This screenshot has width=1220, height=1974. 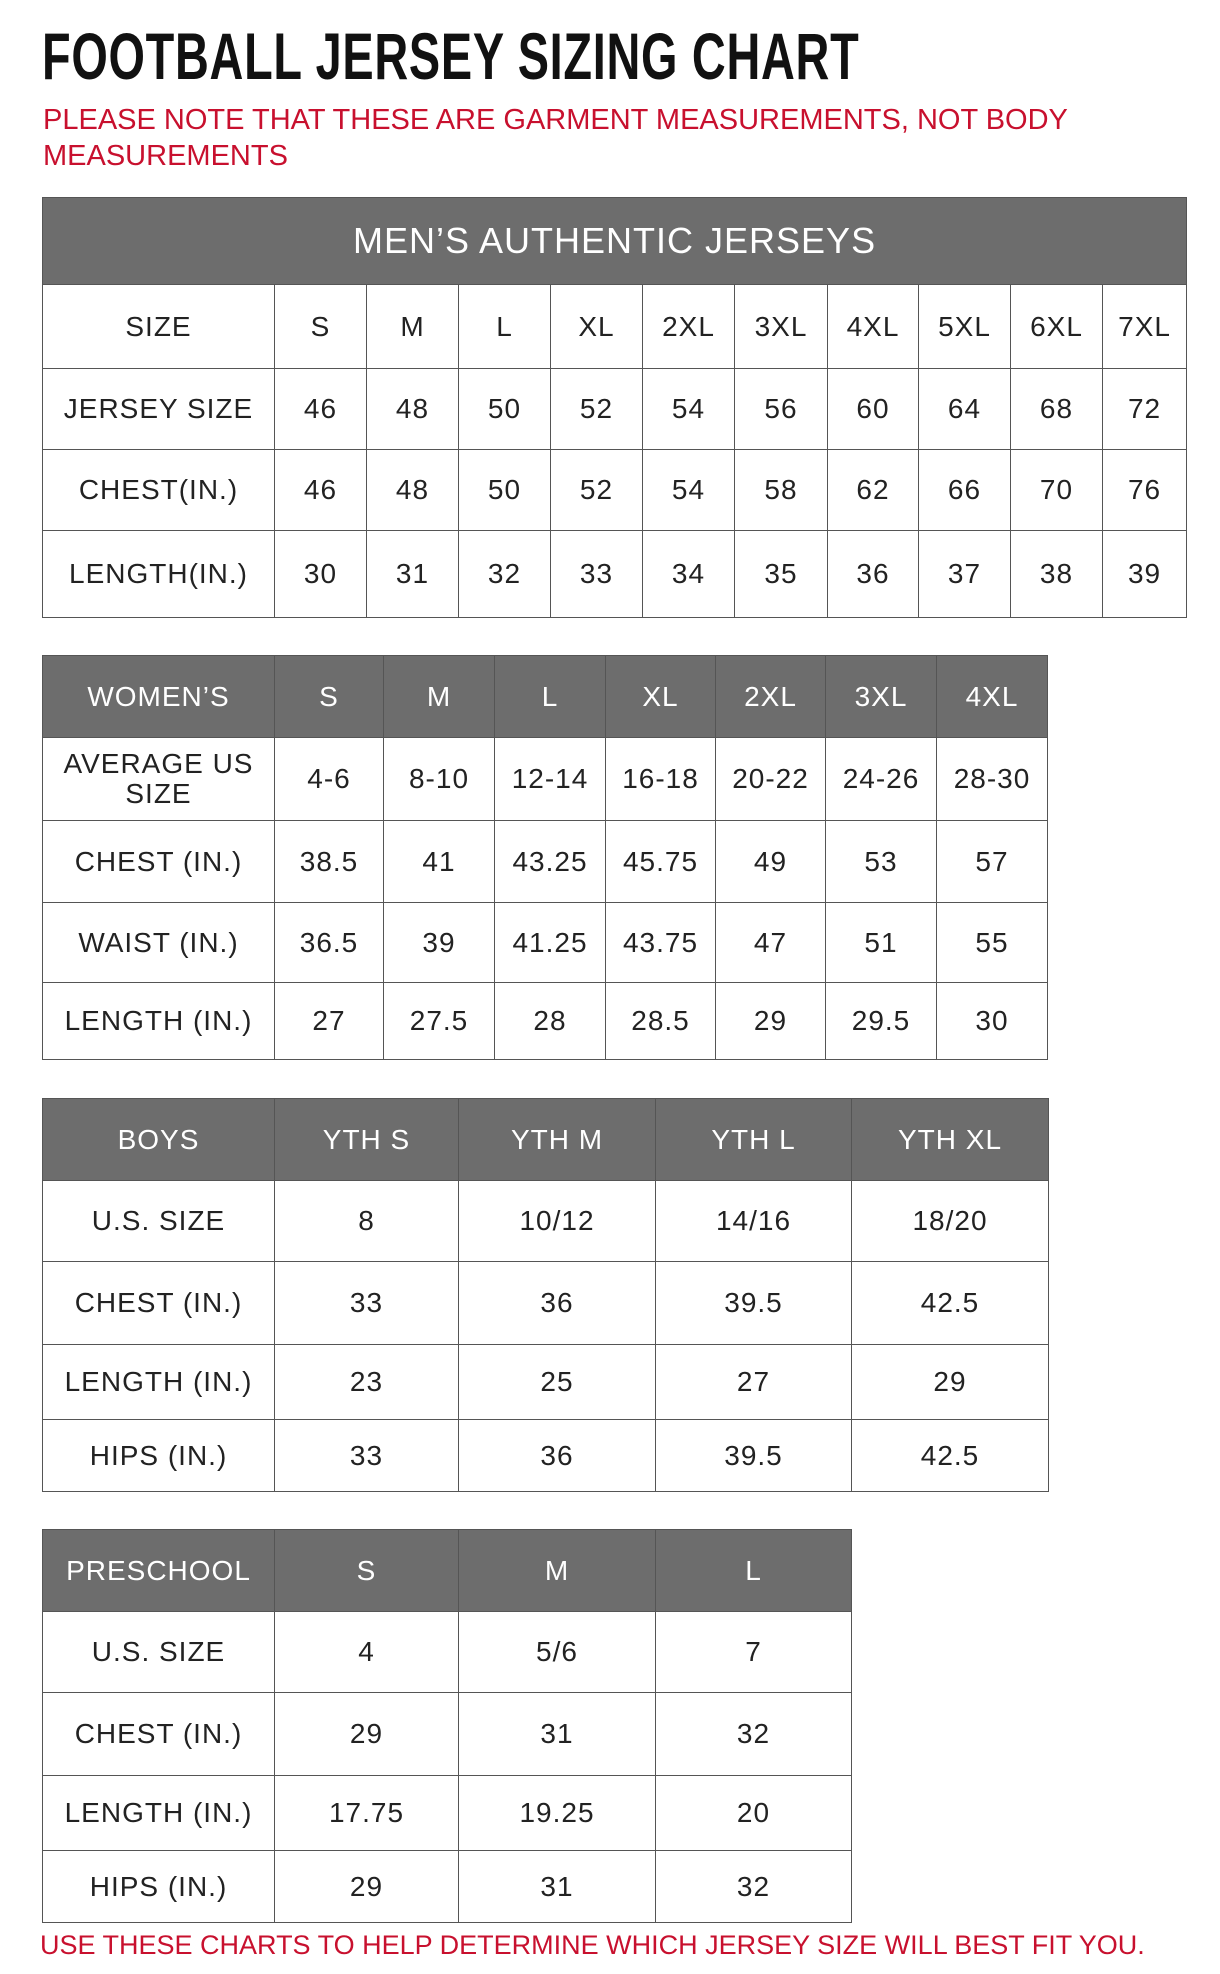 I want to click on row-label: HIPS (IN.), so click(x=158, y=1455).